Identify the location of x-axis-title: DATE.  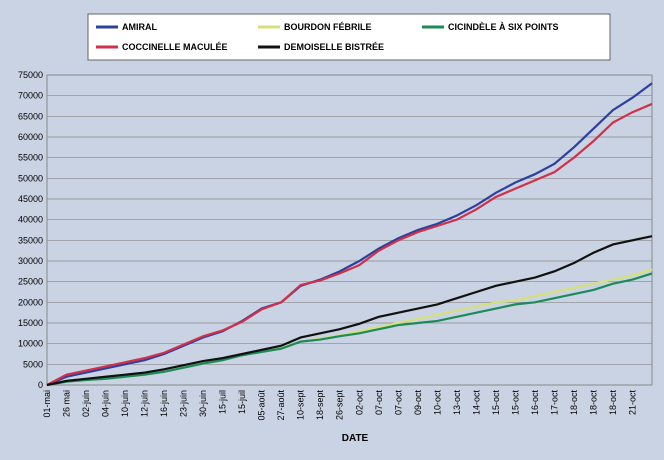
(355, 438).